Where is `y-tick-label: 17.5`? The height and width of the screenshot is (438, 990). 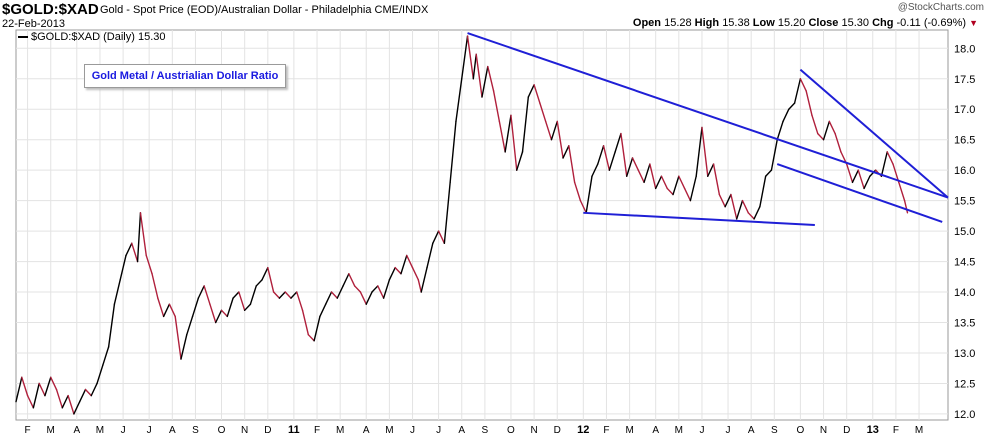 y-tick-label: 17.5 is located at coordinates (964, 80).